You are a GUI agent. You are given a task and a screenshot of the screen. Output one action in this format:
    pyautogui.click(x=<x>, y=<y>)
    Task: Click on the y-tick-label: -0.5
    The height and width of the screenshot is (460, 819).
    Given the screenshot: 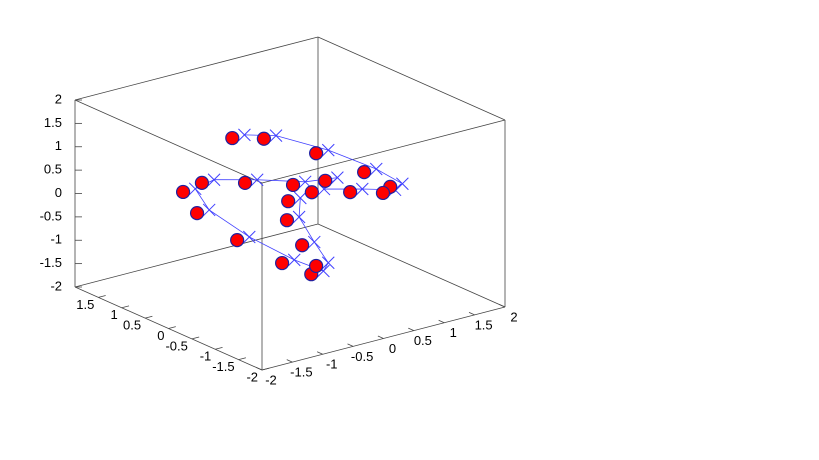 What is the action you would take?
    pyautogui.click(x=176, y=345)
    